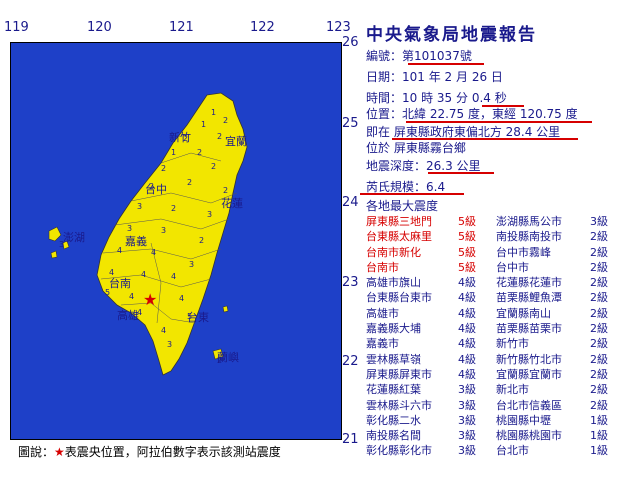 The width and height of the screenshot is (640, 480). I want to click on intensity-left-place-3: 台南市, so click(382, 267).